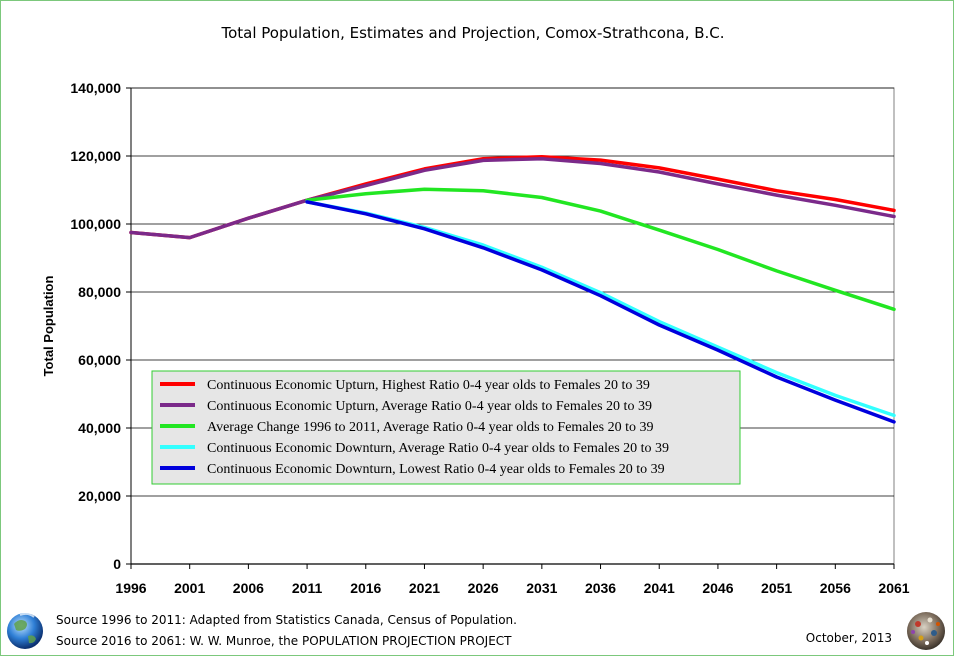 Image resolution: width=954 pixels, height=656 pixels. I want to click on legend-box, so click(446, 427).